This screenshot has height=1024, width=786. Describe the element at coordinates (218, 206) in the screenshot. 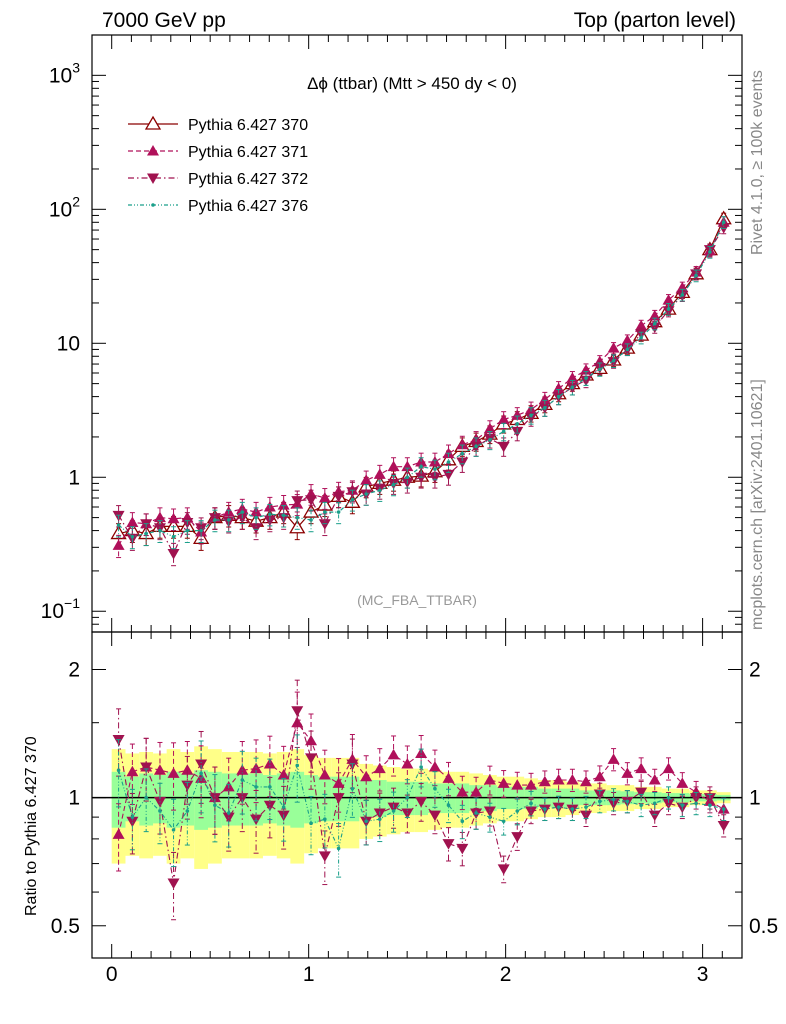

I see `legend-item-4: Pythia 6.427 376` at that location.